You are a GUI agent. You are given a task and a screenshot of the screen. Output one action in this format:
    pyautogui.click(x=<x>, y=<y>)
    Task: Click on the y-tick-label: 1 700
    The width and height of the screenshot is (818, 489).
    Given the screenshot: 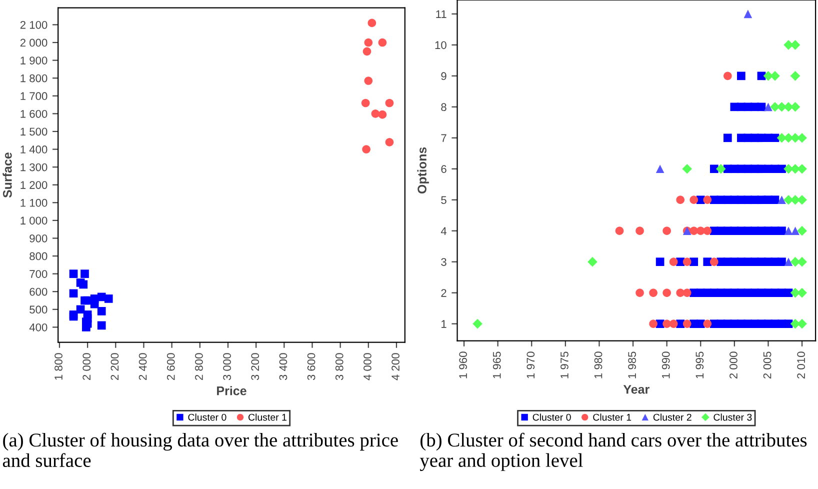 What is the action you would take?
    pyautogui.click(x=34, y=96)
    